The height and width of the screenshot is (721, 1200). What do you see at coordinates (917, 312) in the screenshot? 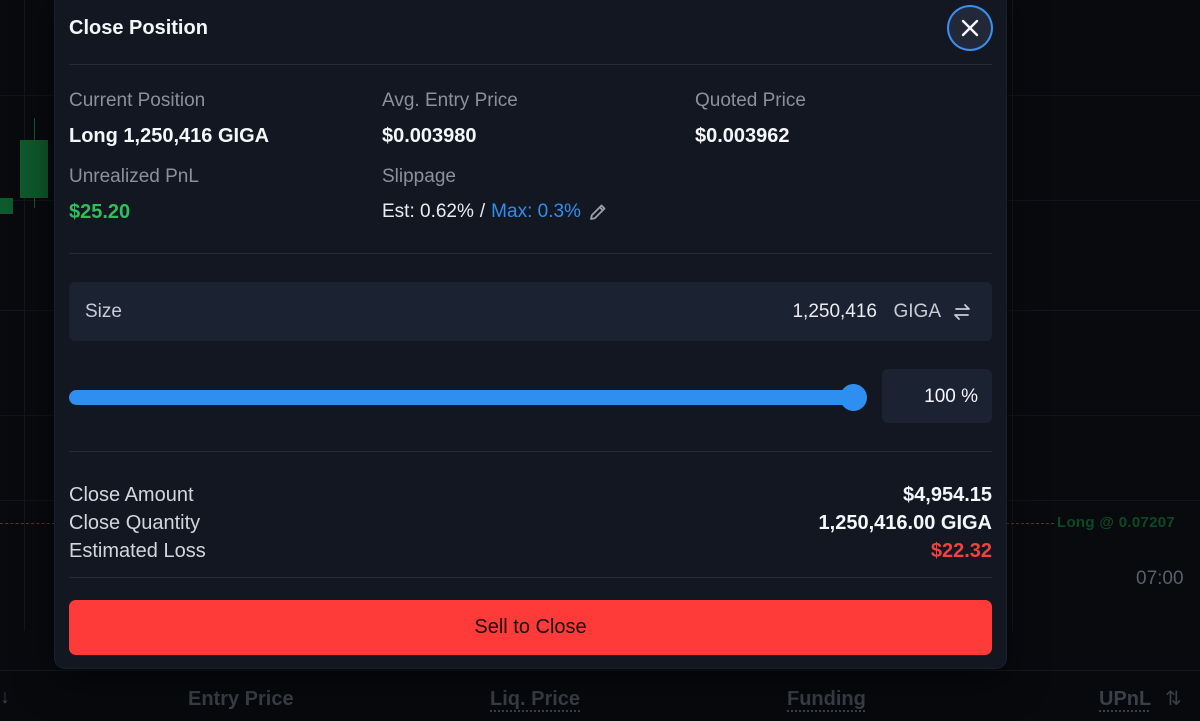
I see `size-unit: GIGA` at bounding box center [917, 312].